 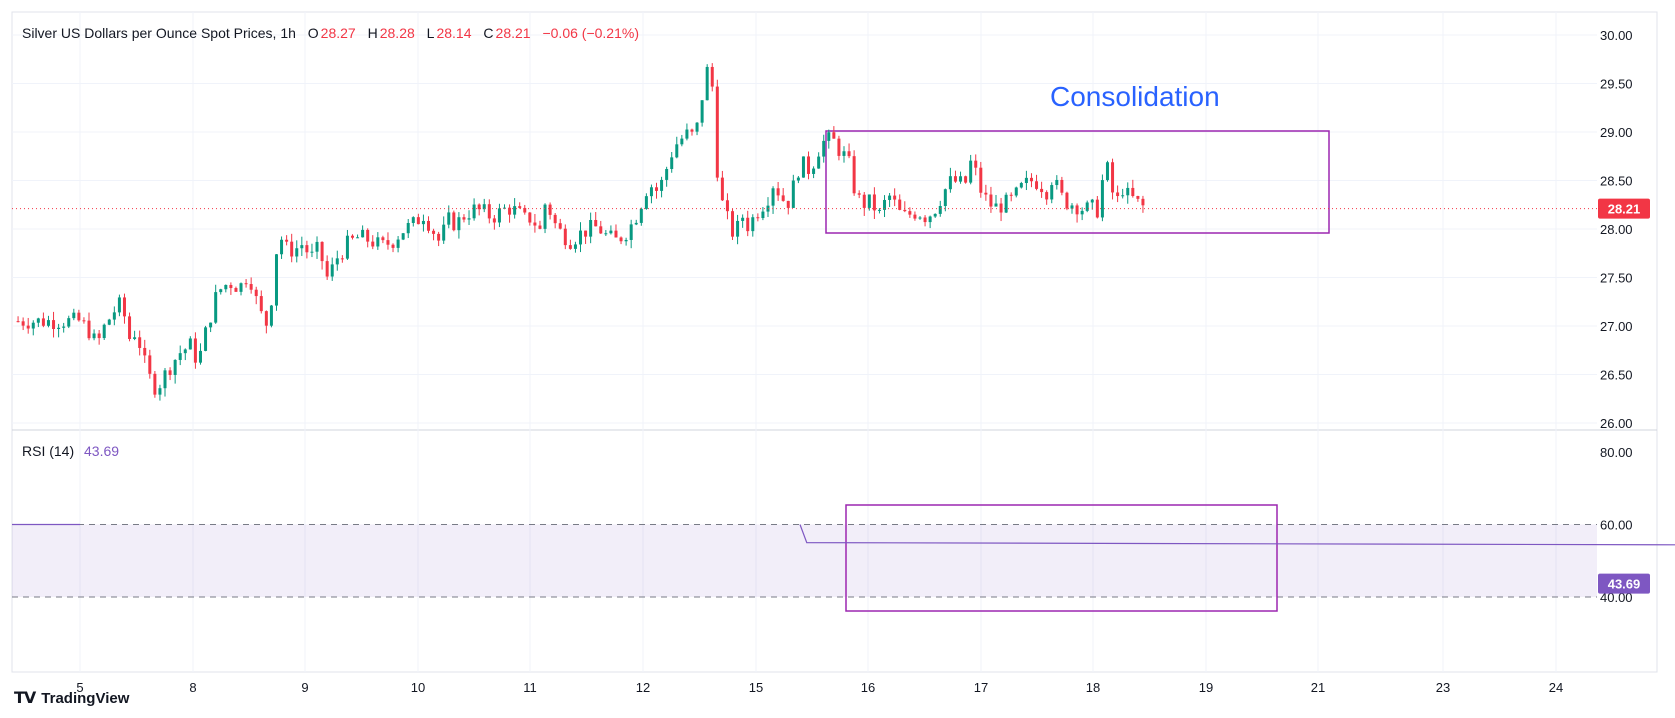 I want to click on tradingview-logo: 𝗧𝗩 TradingView, so click(x=71, y=698).